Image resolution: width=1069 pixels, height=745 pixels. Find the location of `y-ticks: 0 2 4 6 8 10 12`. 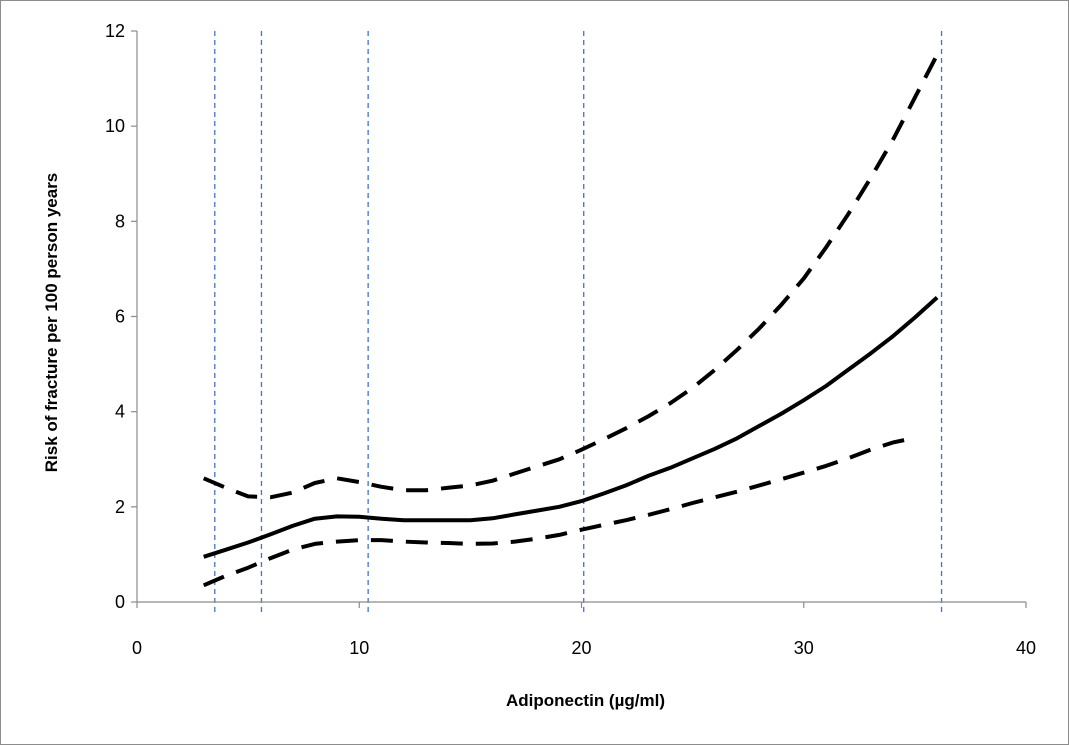

y-ticks: 0 2 4 6 8 10 12 is located at coordinates (121, 316).